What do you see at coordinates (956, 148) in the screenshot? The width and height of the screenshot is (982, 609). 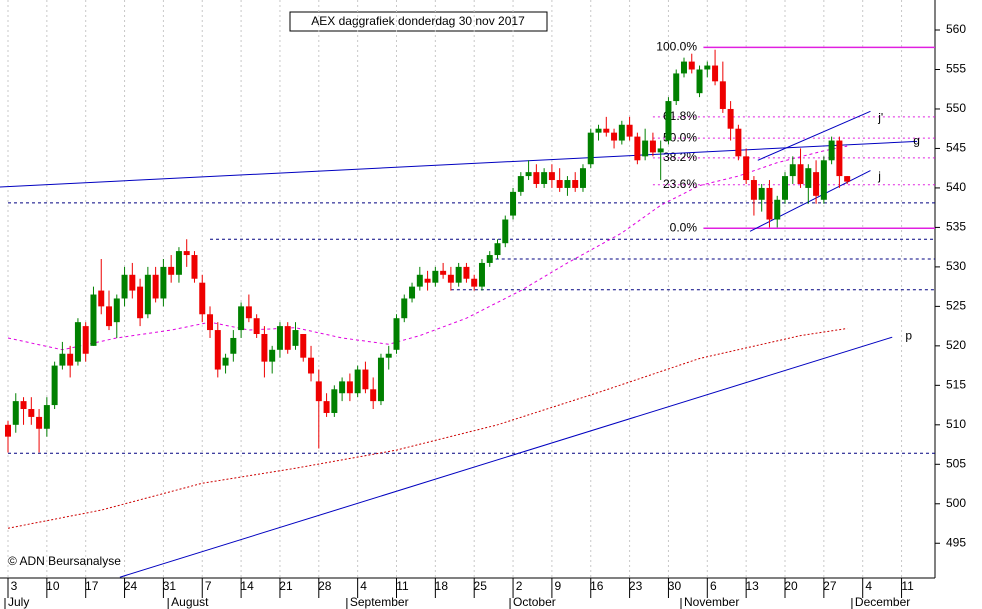 I see `y-tick-label: 545` at bounding box center [956, 148].